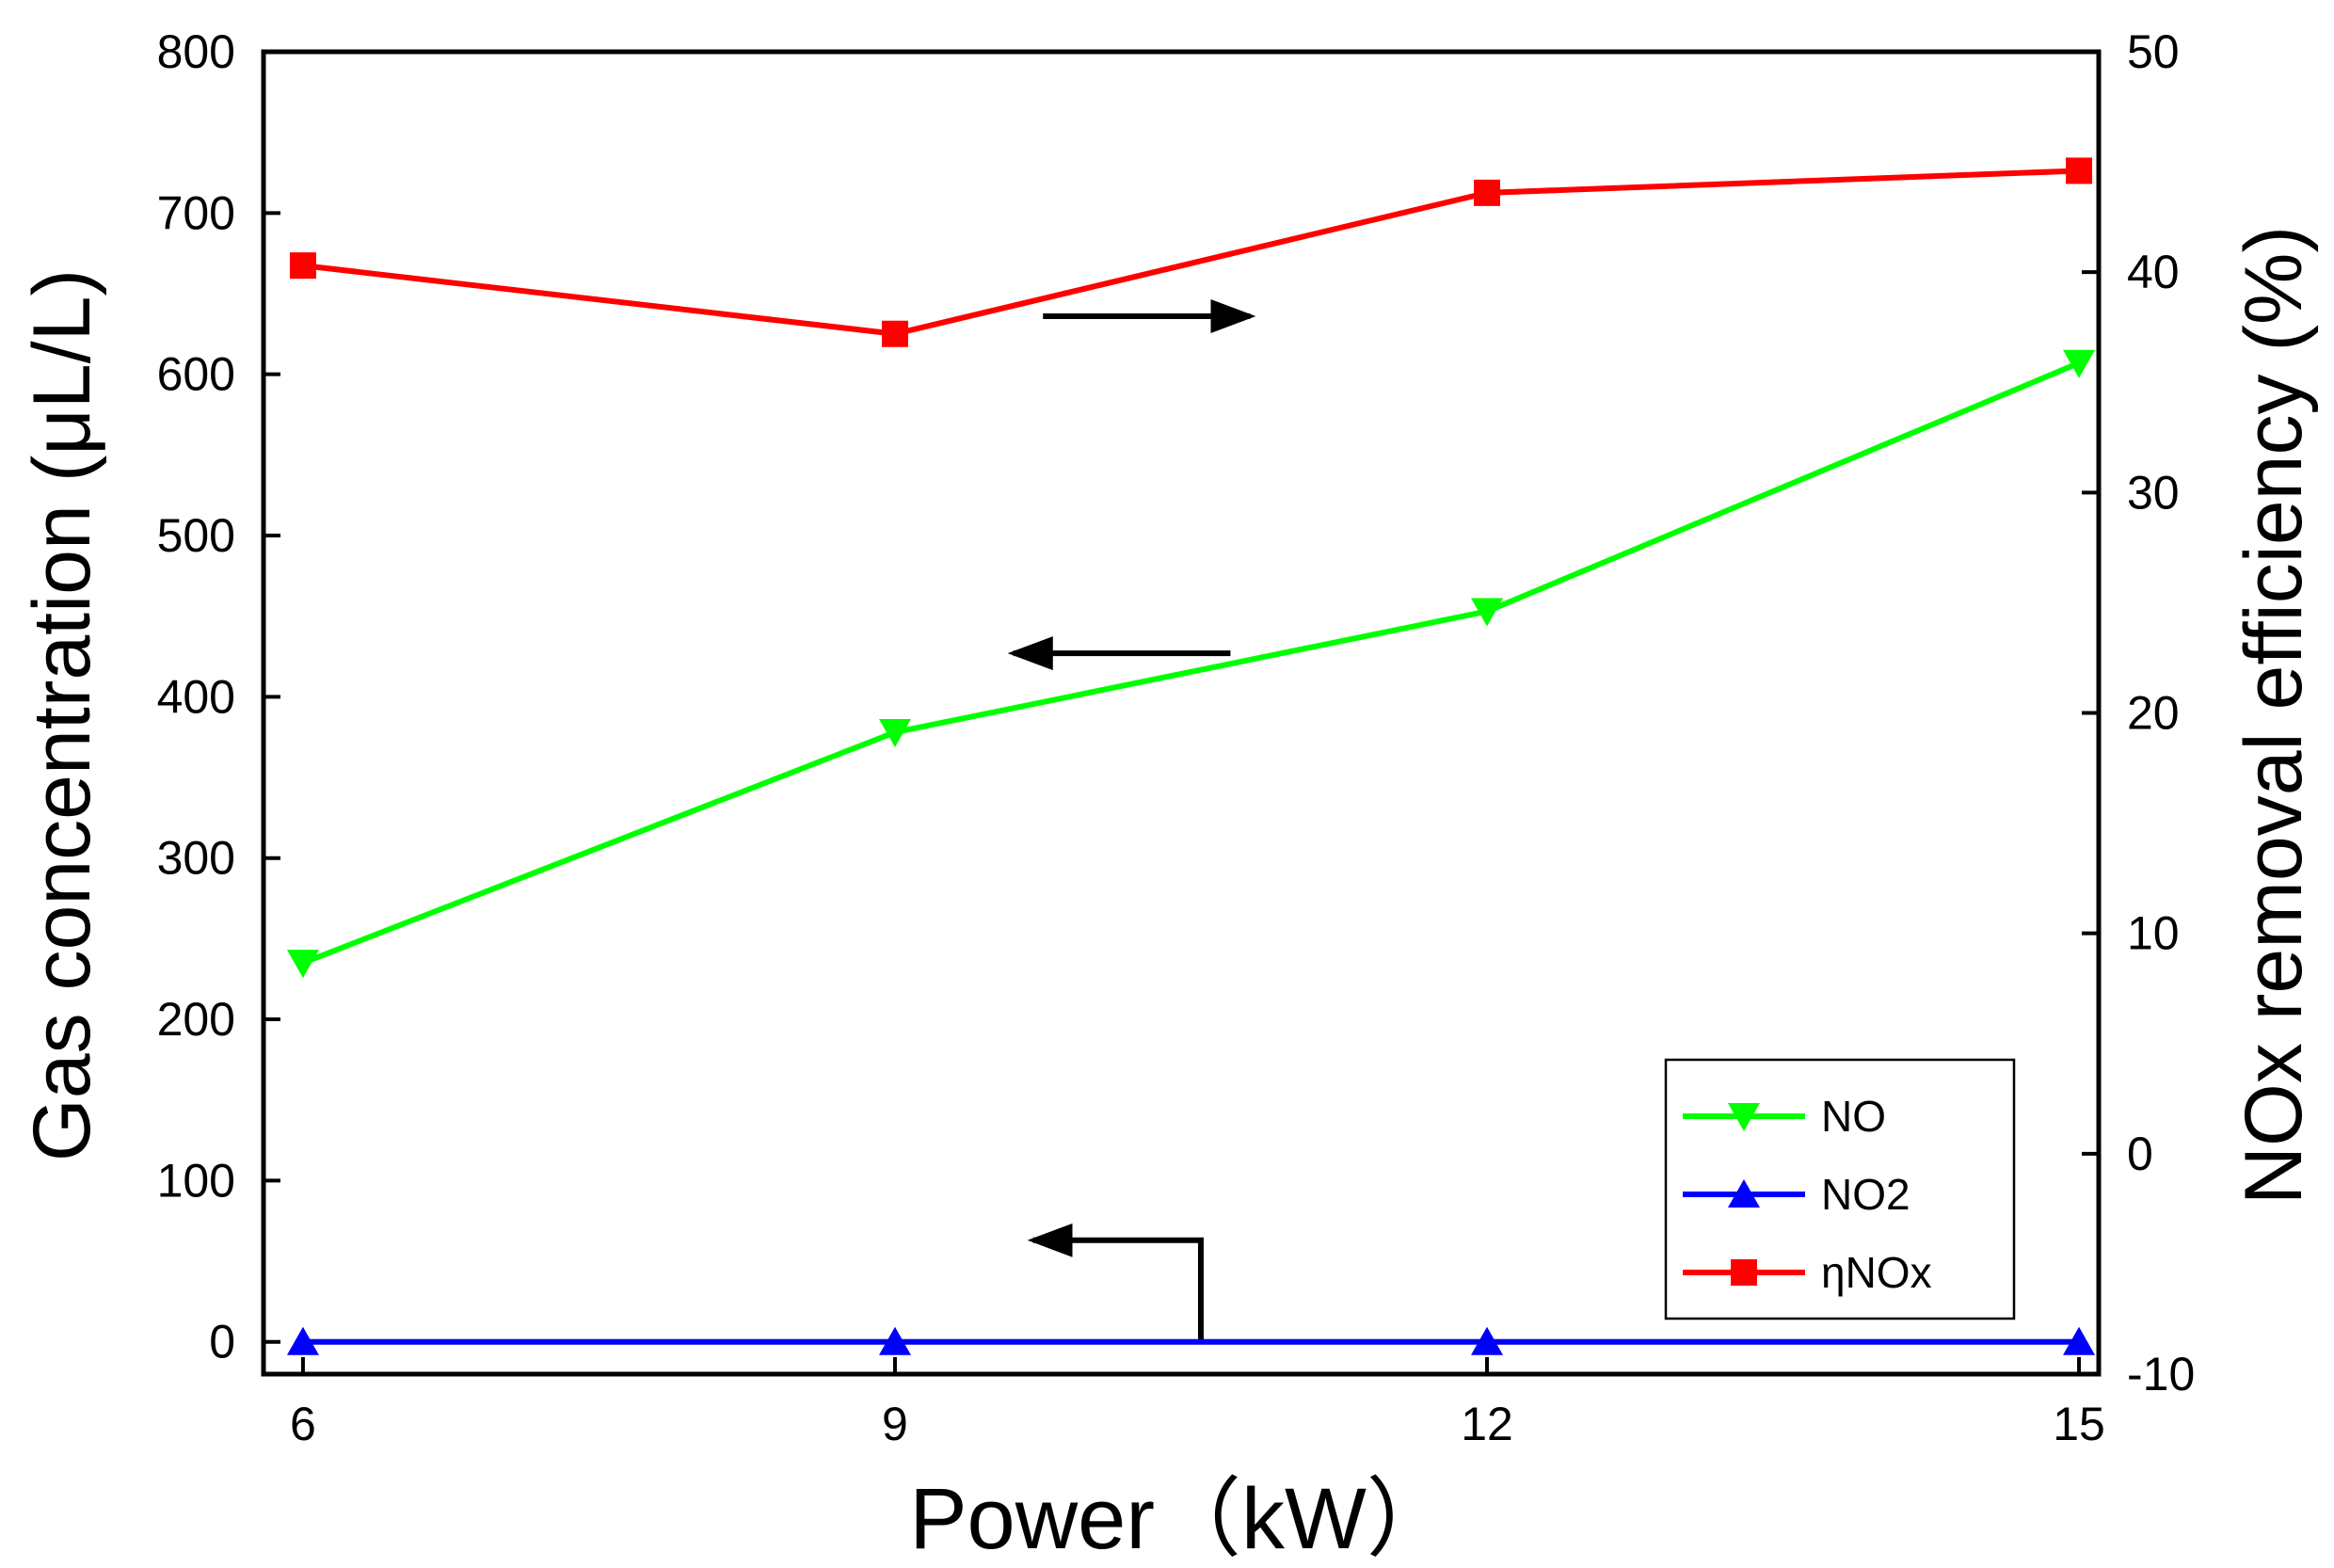 This screenshot has width=2334, height=1568. I want to click on legend-box, so click(1840, 1189).